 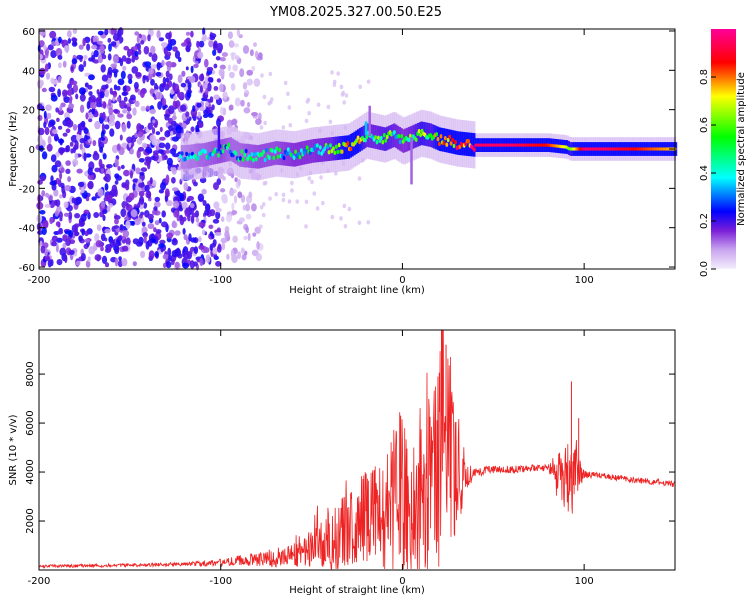 I want to click on x-tick-label: -100, so click(x=220, y=280).